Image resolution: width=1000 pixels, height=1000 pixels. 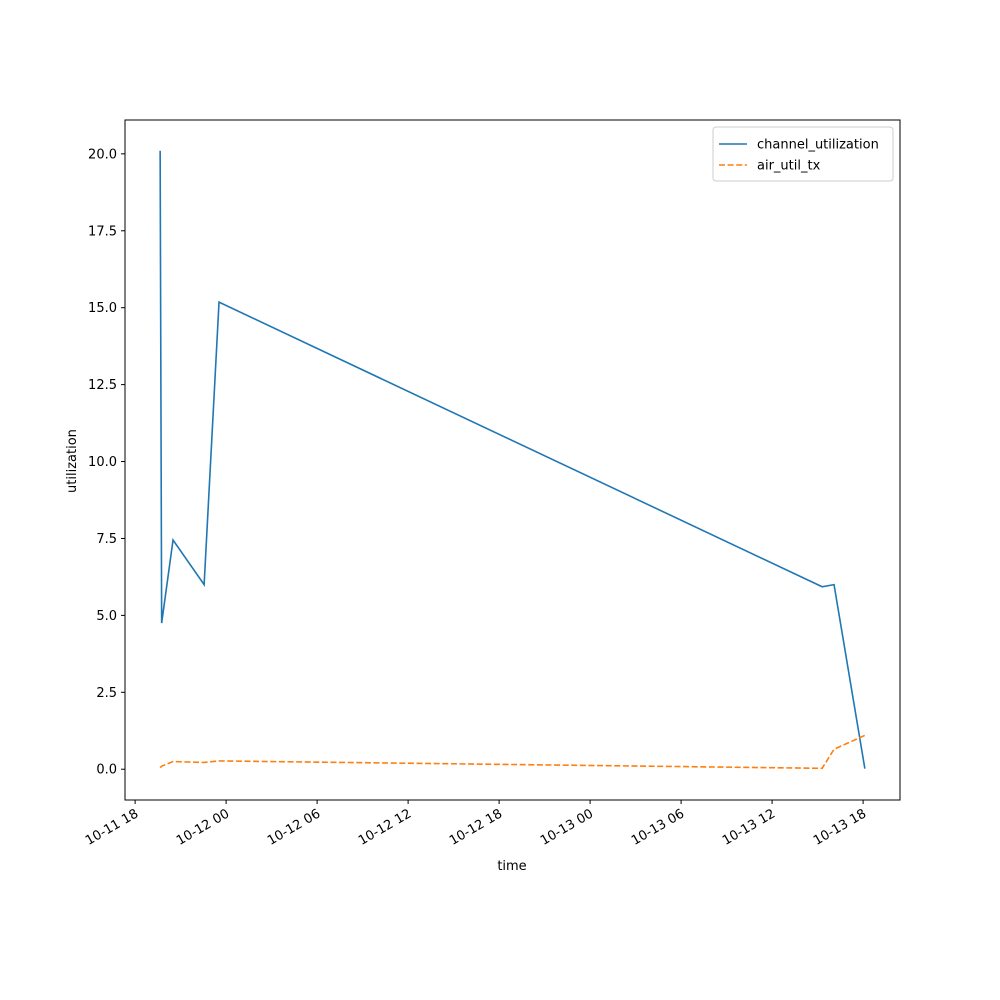 What do you see at coordinates (106, 539) in the screenshot?
I see `y-tick-label: 7.5` at bounding box center [106, 539].